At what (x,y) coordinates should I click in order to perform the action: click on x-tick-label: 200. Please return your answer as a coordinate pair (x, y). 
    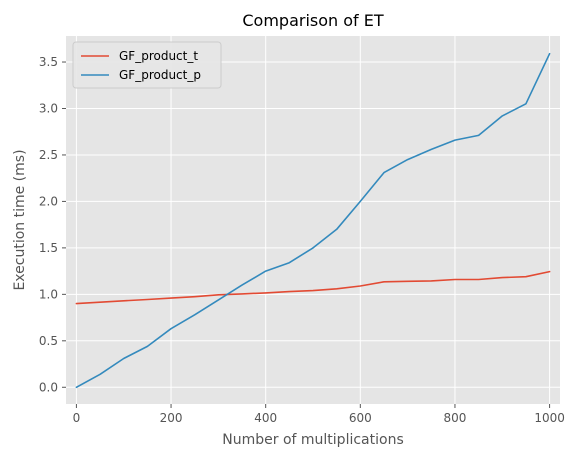
    Looking at the image, I should click on (171, 418).